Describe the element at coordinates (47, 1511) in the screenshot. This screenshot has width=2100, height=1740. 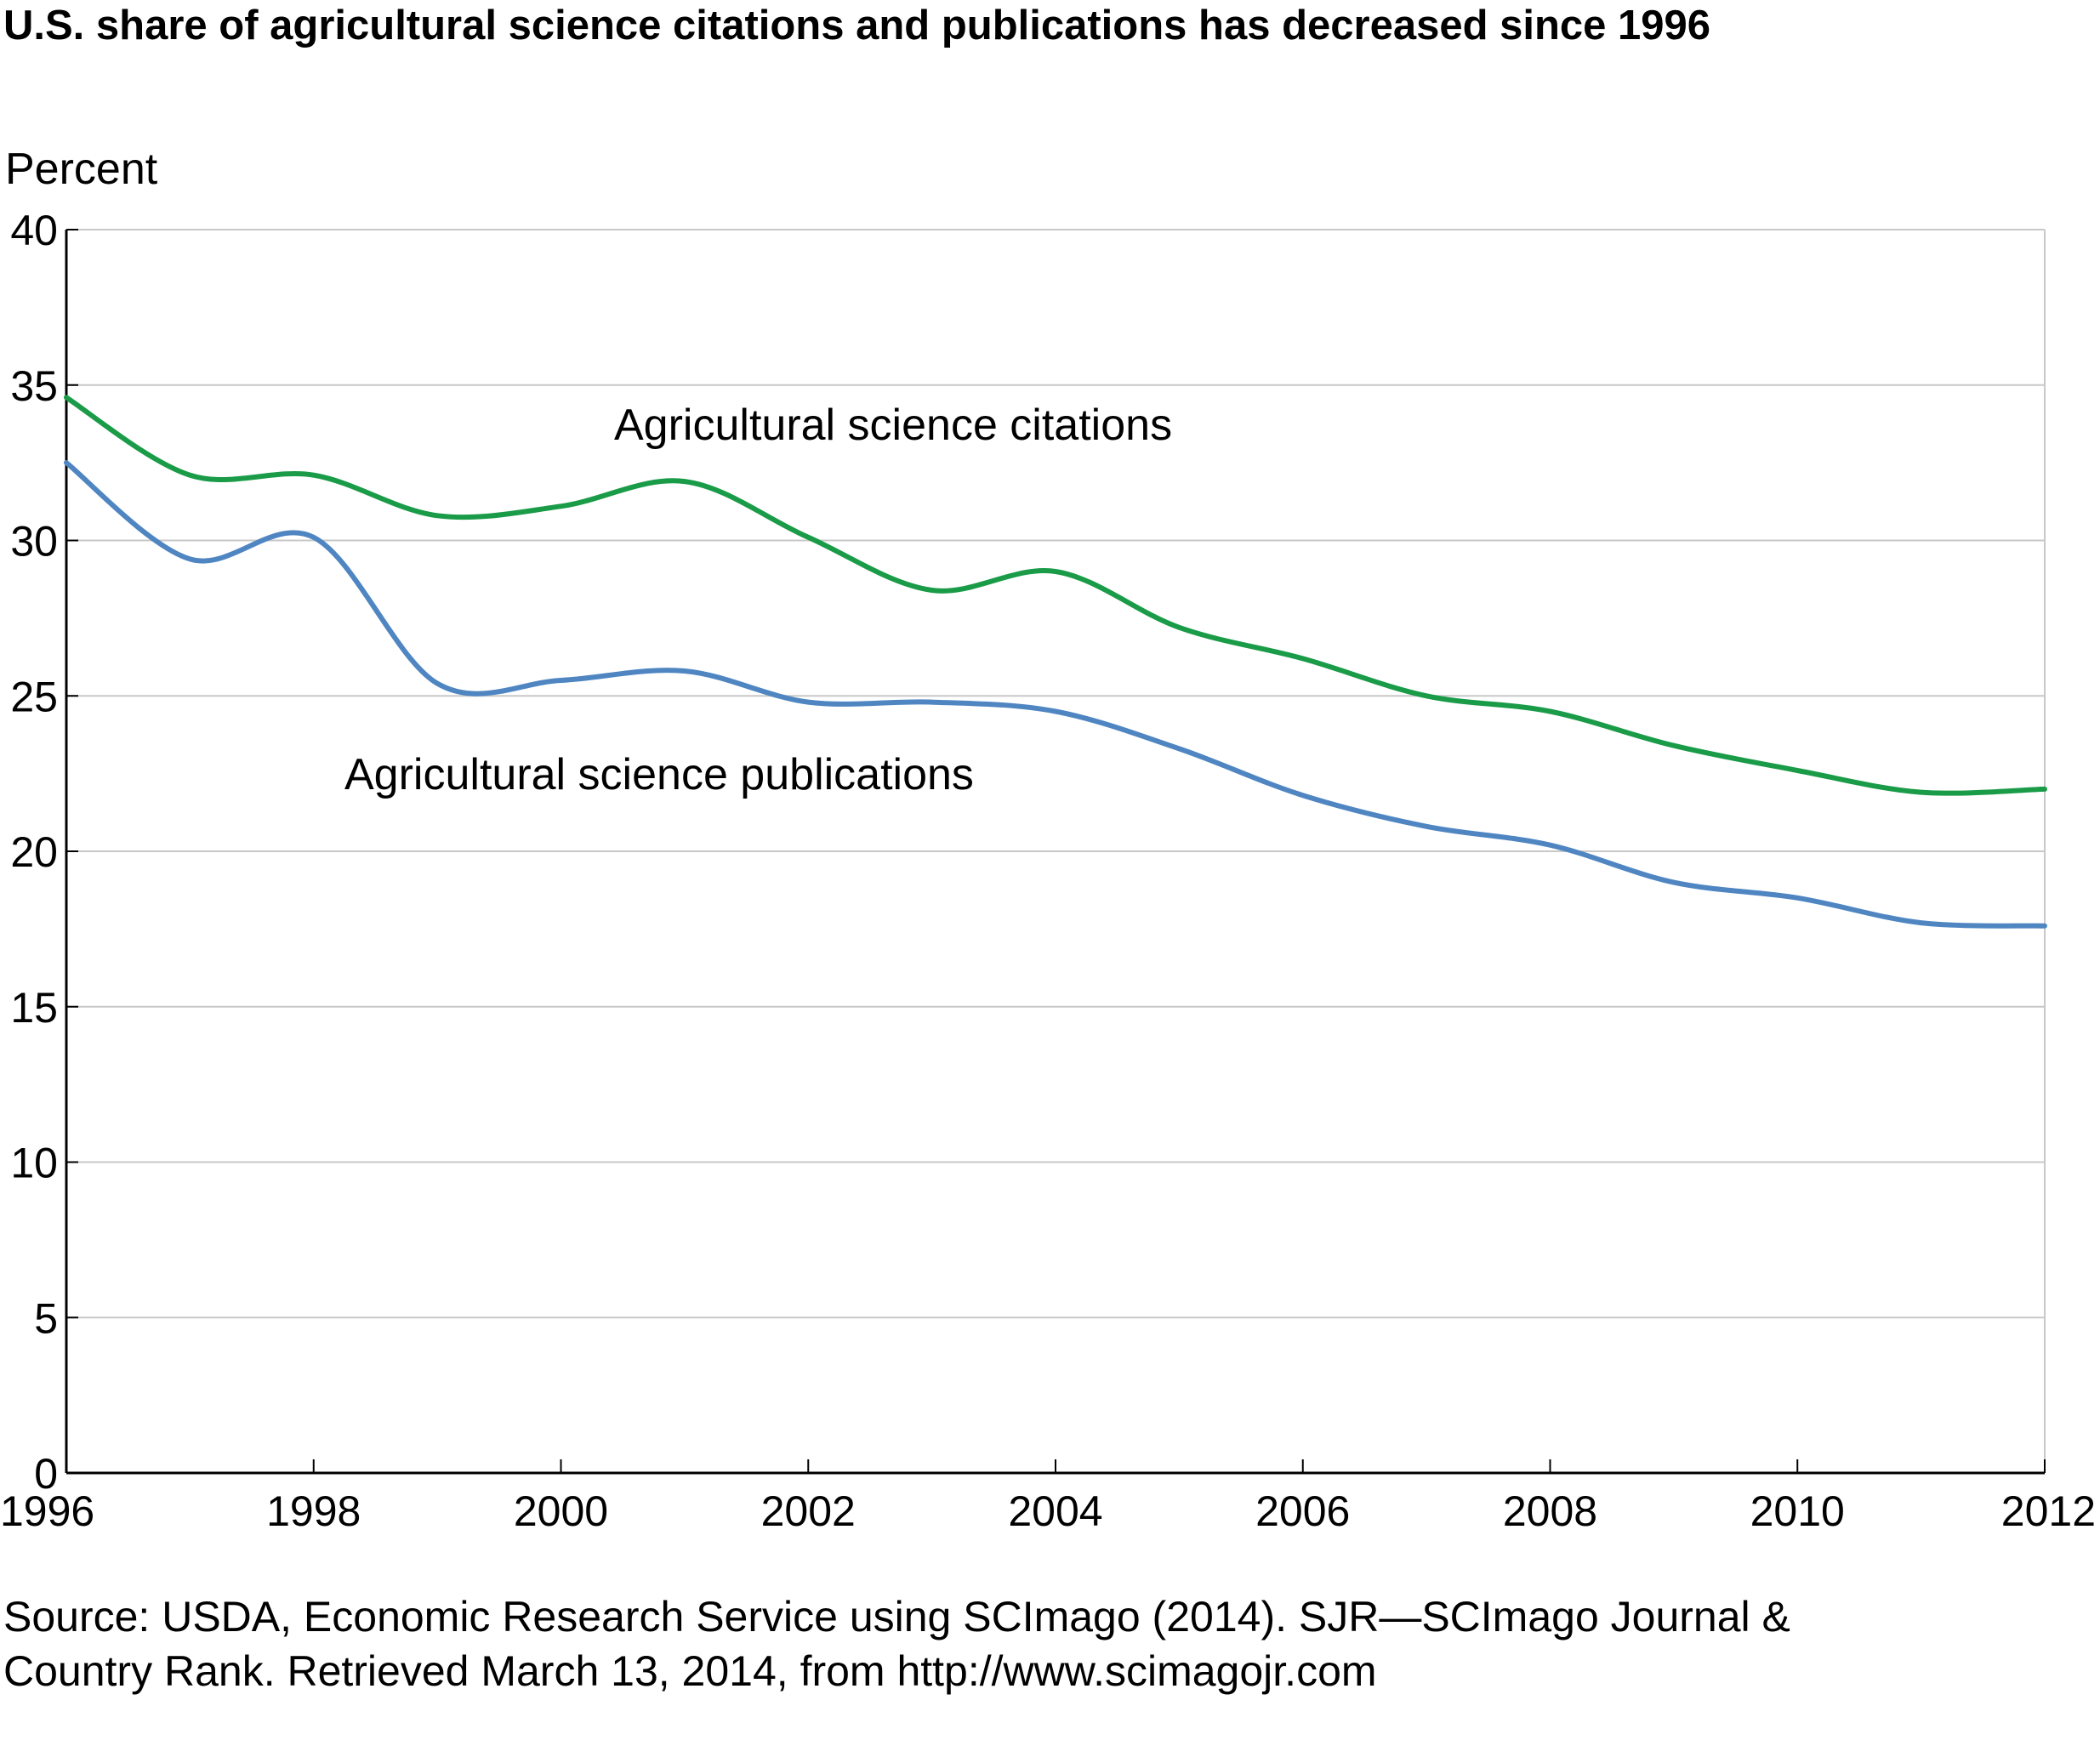
I see `x-tick-label: 1996` at that location.